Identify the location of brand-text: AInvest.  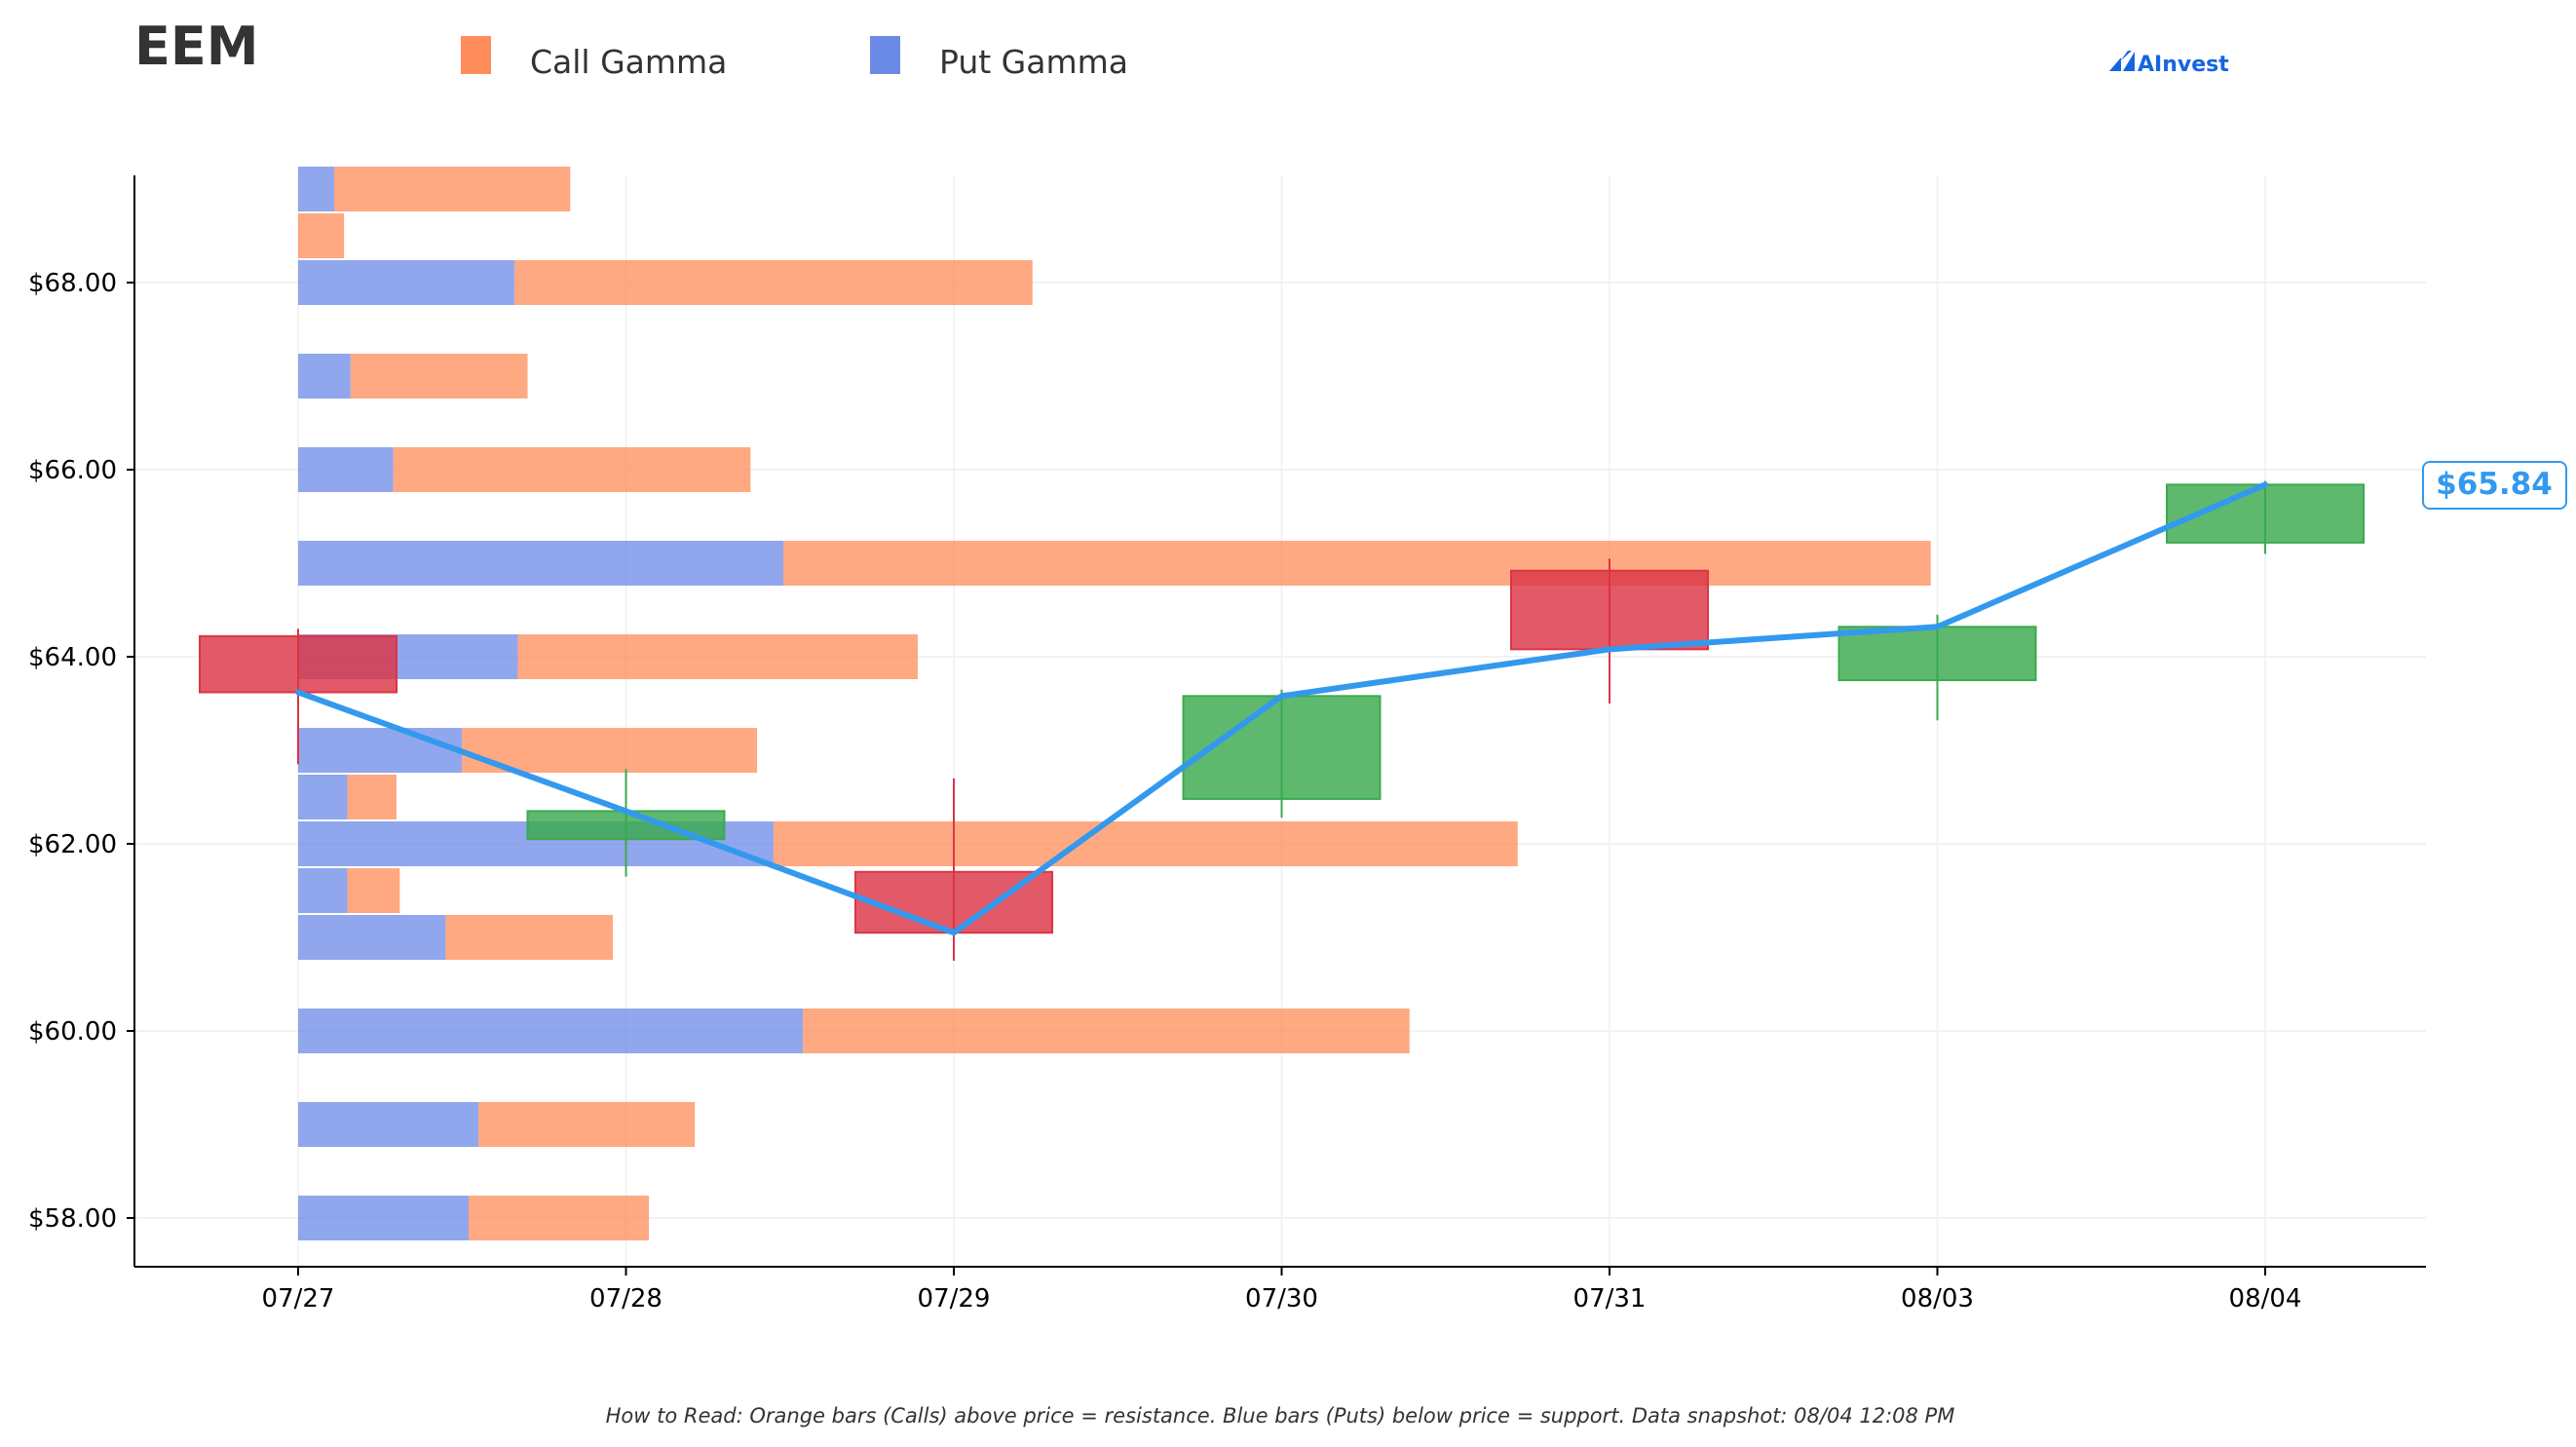
(2183, 65).